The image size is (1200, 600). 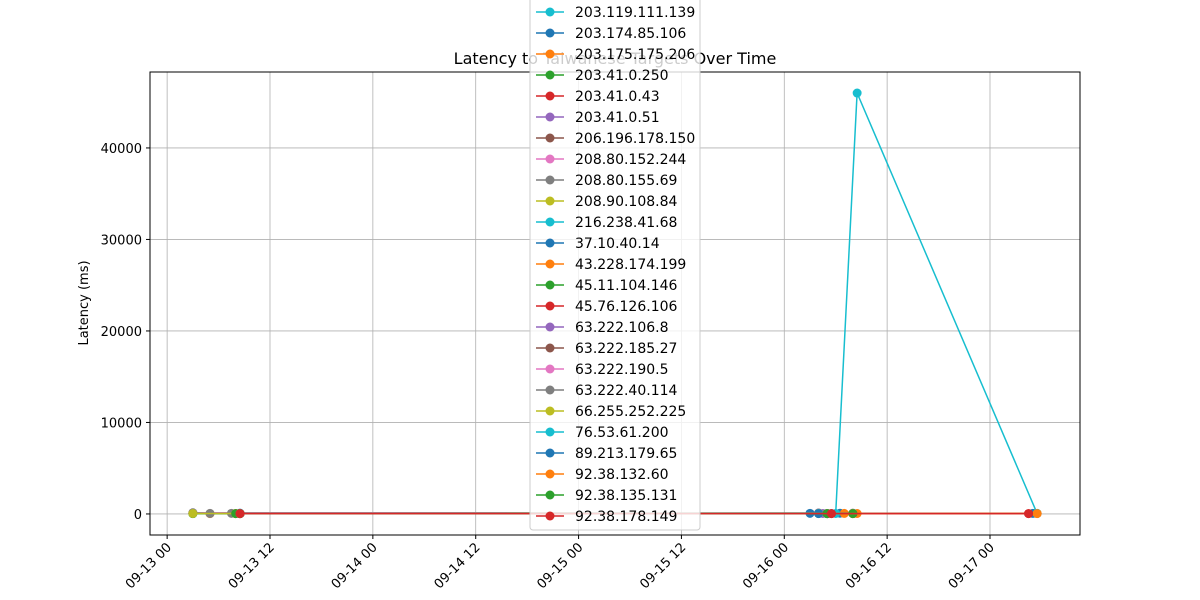 I want to click on legend-label: 203.119.111.139, so click(x=635, y=13).